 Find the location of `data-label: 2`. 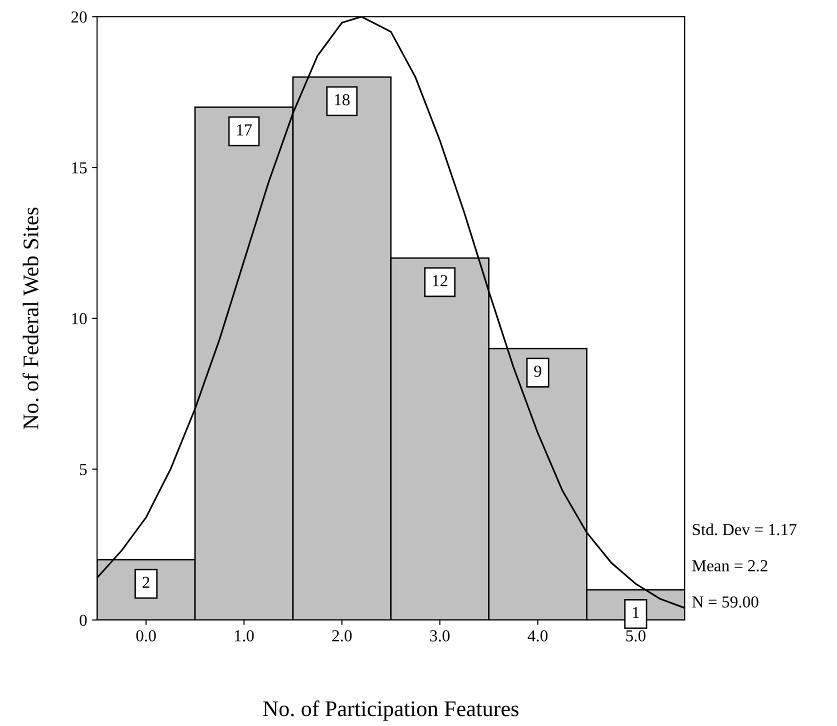

data-label: 2 is located at coordinates (146, 582).